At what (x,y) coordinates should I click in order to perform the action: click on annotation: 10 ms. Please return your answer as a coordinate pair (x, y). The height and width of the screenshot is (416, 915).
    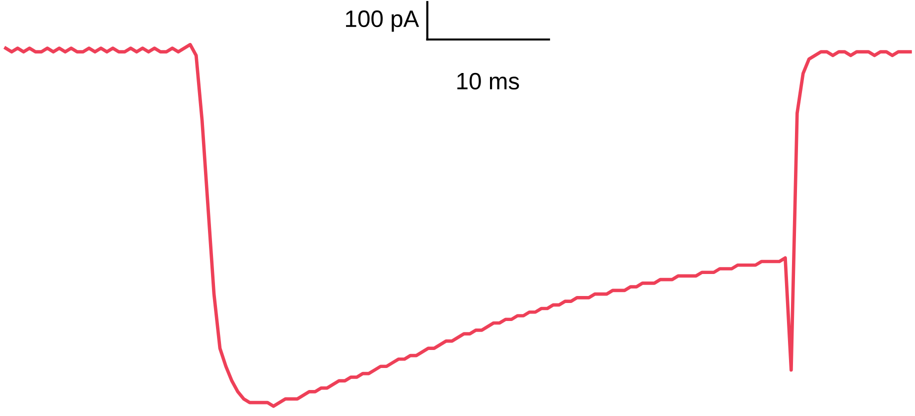
    Looking at the image, I should click on (488, 81).